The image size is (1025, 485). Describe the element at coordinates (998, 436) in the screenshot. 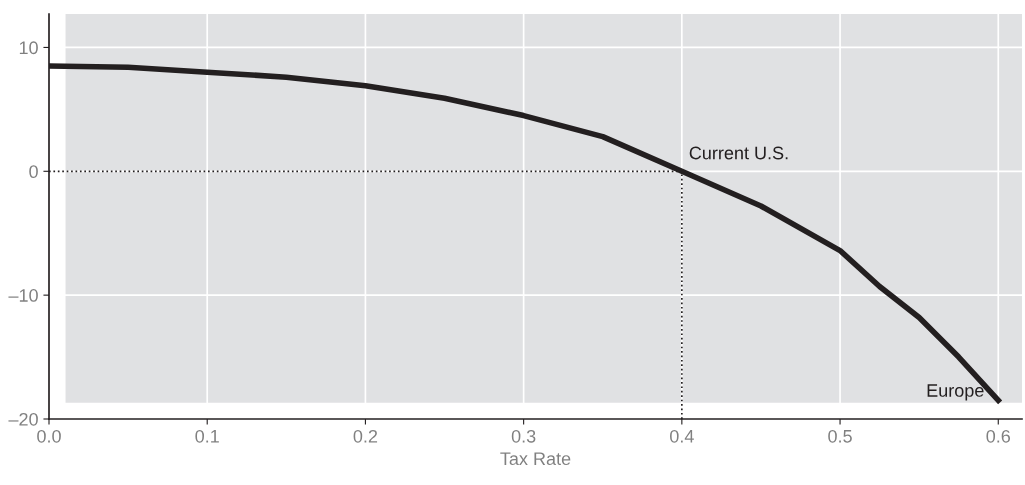

I see `x-tick-label: 0.6` at that location.